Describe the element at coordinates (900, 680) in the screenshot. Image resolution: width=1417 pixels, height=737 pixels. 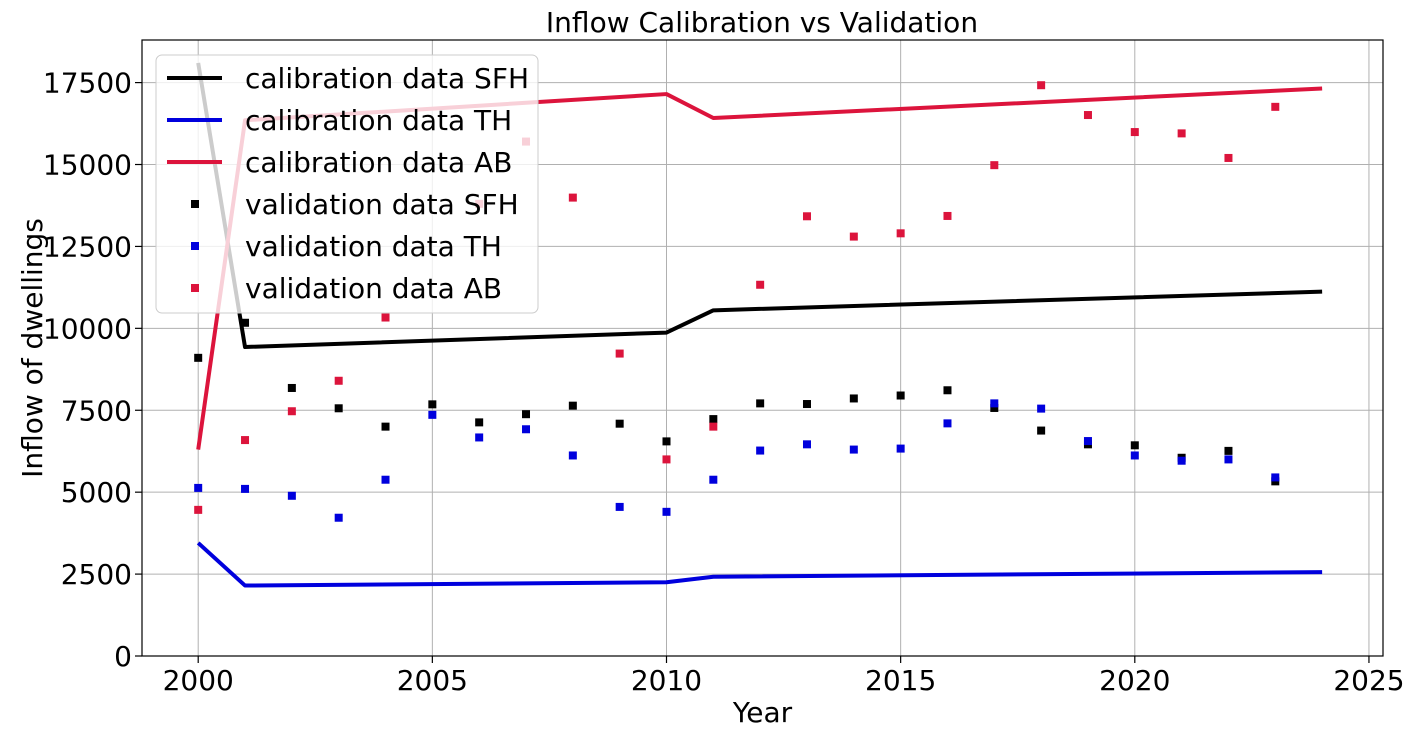
I see `x-tick-label: 2015` at that location.